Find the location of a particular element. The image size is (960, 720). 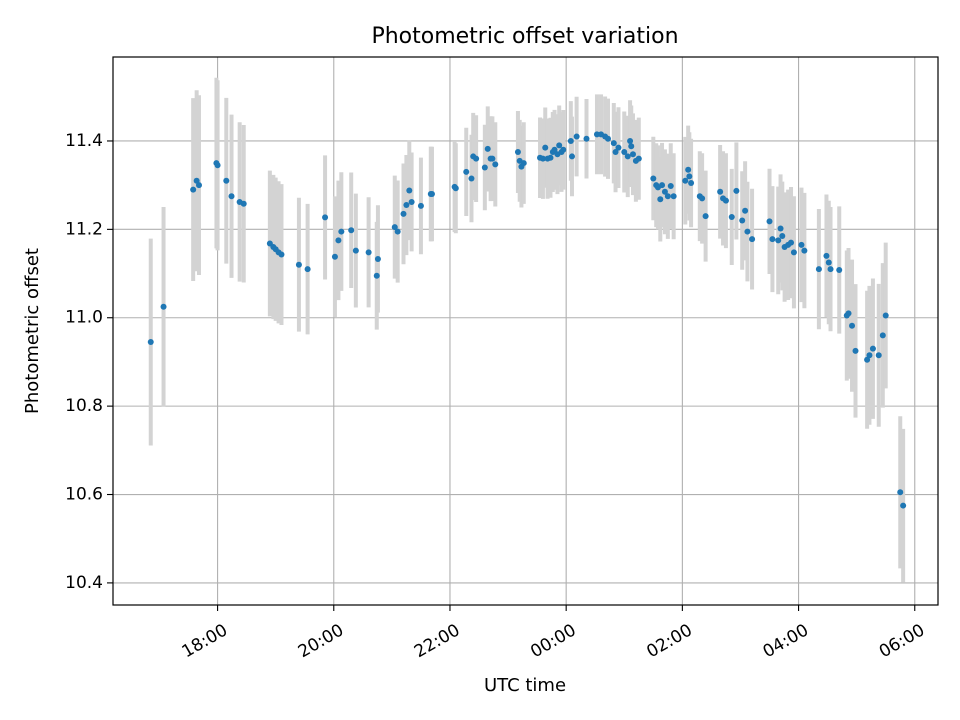

x-axis-label: UTC time is located at coordinates (525, 685).